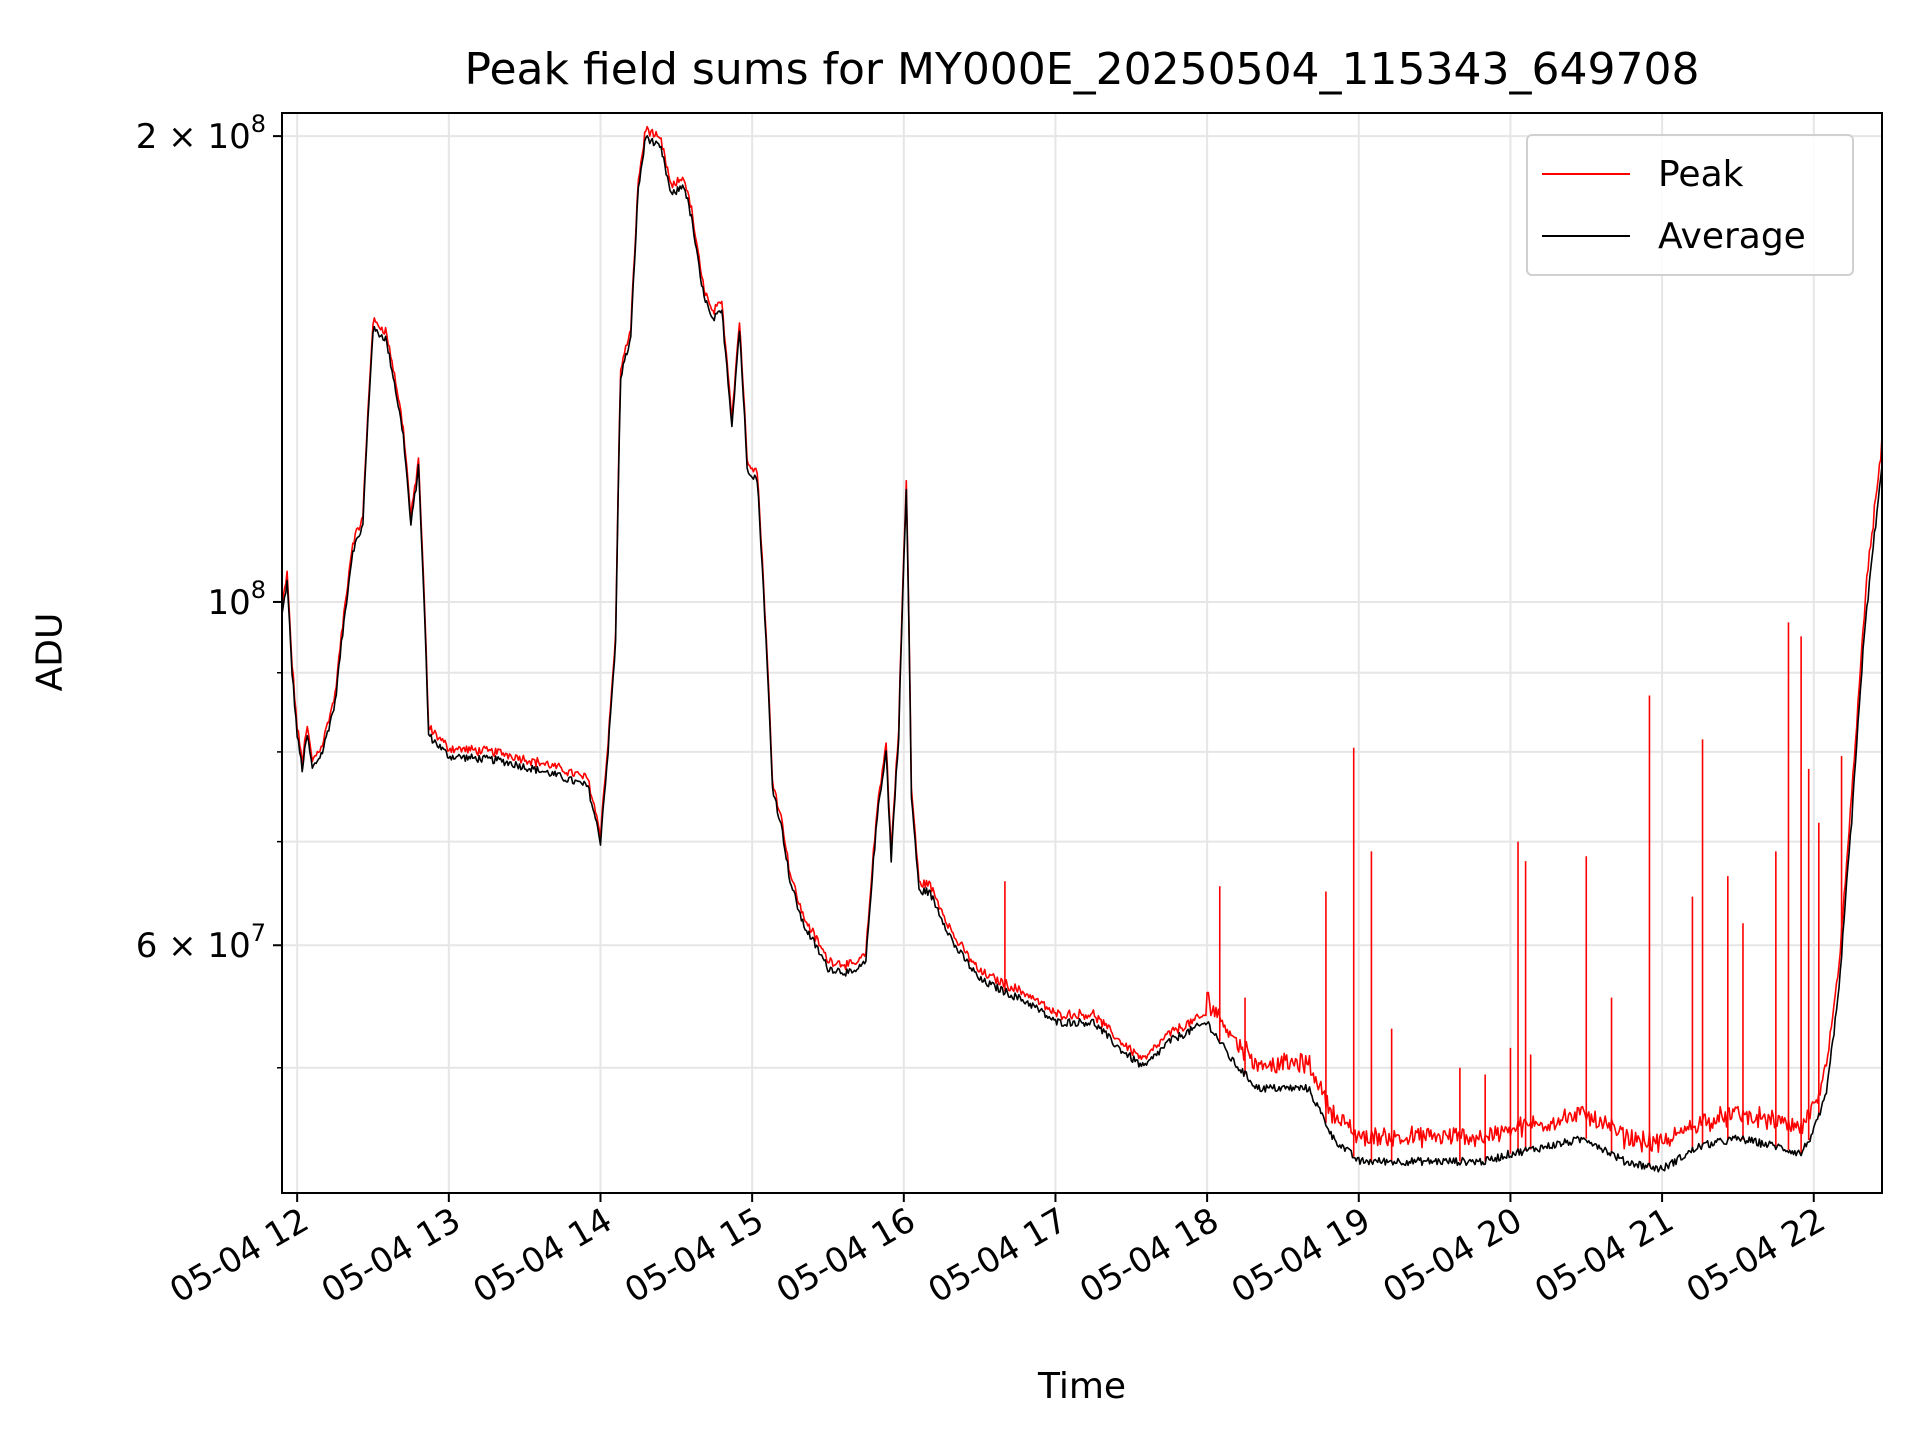 This screenshot has width=1920, height=1440. Describe the element at coordinates (1690, 205) in the screenshot. I see `legend: Peak Average` at that location.